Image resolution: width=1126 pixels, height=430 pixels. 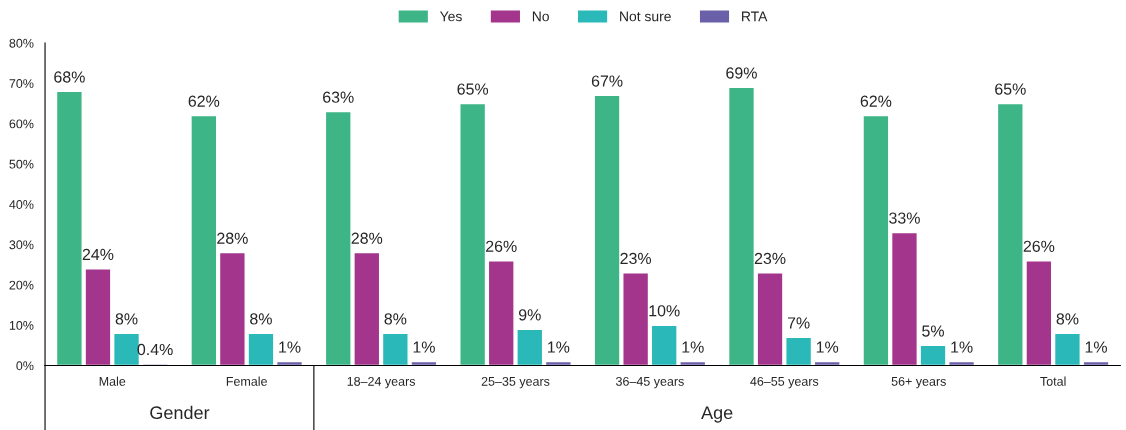 What do you see at coordinates (180, 412) in the screenshot?
I see `text: Gender` at bounding box center [180, 412].